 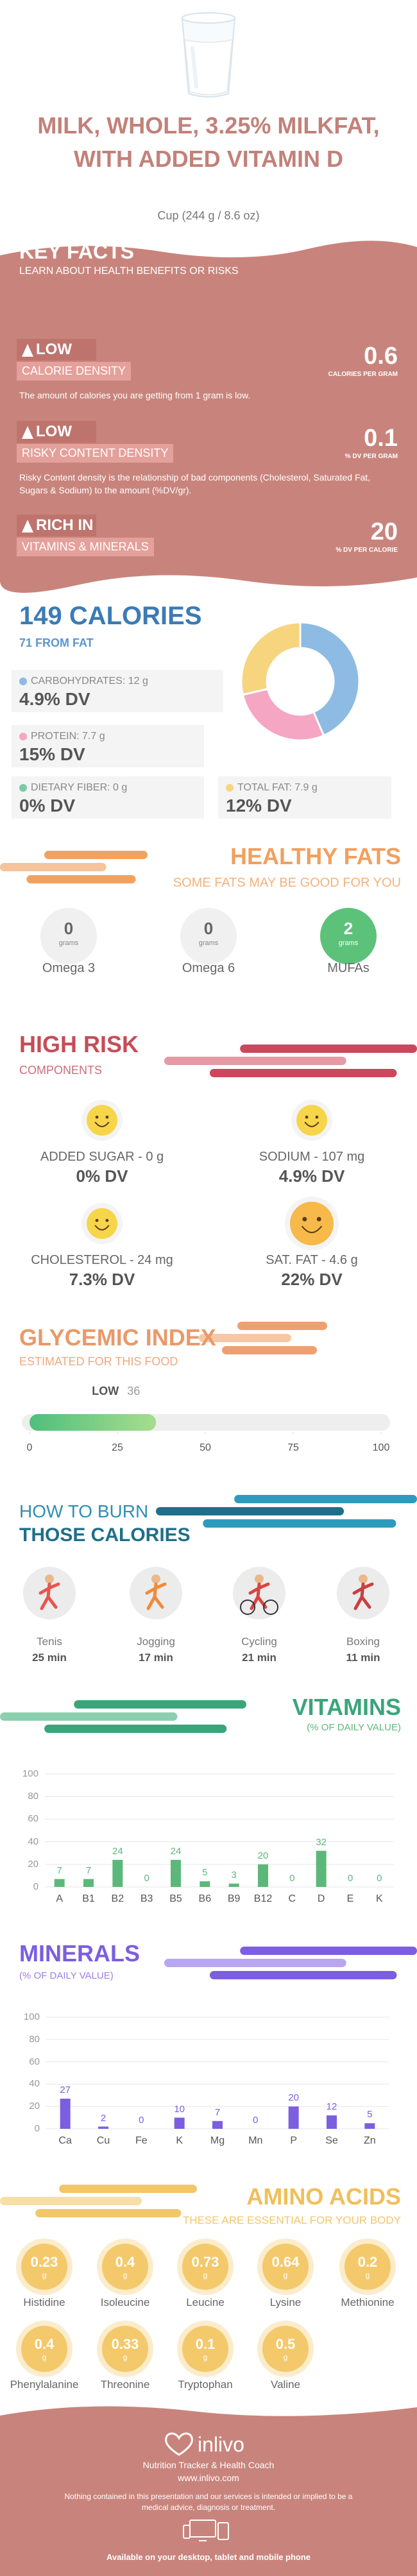 I want to click on section-title: MINERALS, so click(x=79, y=1953).